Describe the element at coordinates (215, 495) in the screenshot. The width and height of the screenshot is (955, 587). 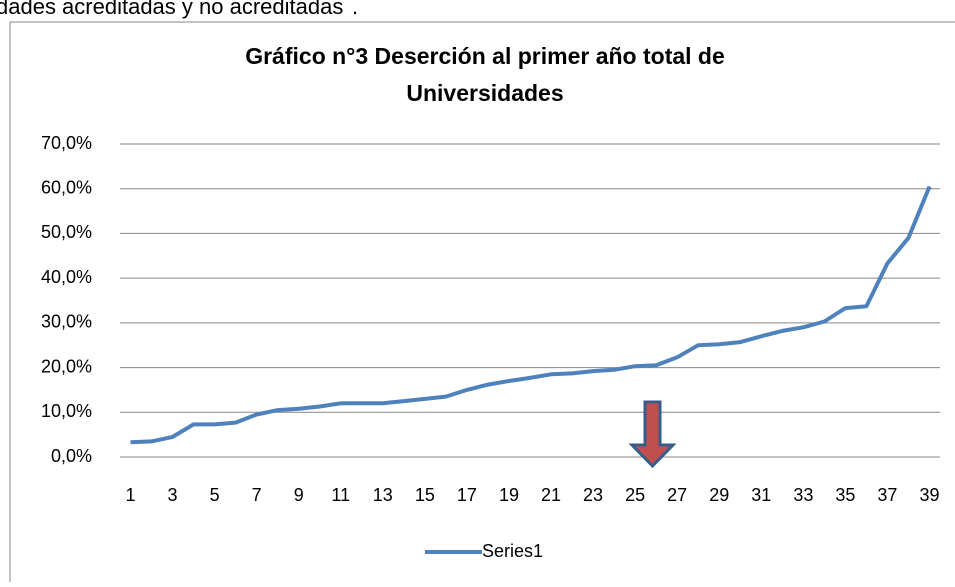
I see `x-tick-label: 5` at that location.